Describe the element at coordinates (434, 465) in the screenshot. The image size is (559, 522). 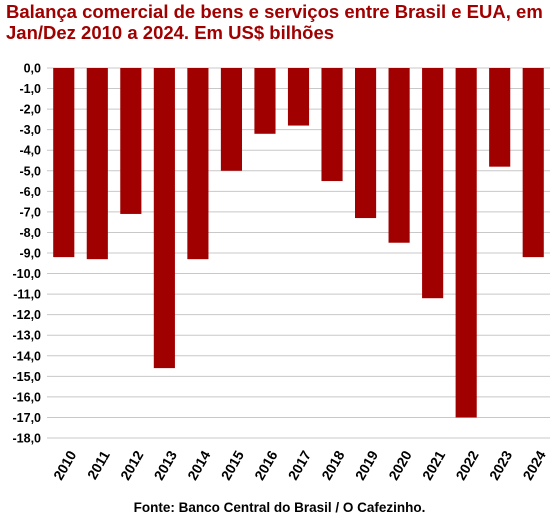
I see `x-tick-label: 2021` at that location.